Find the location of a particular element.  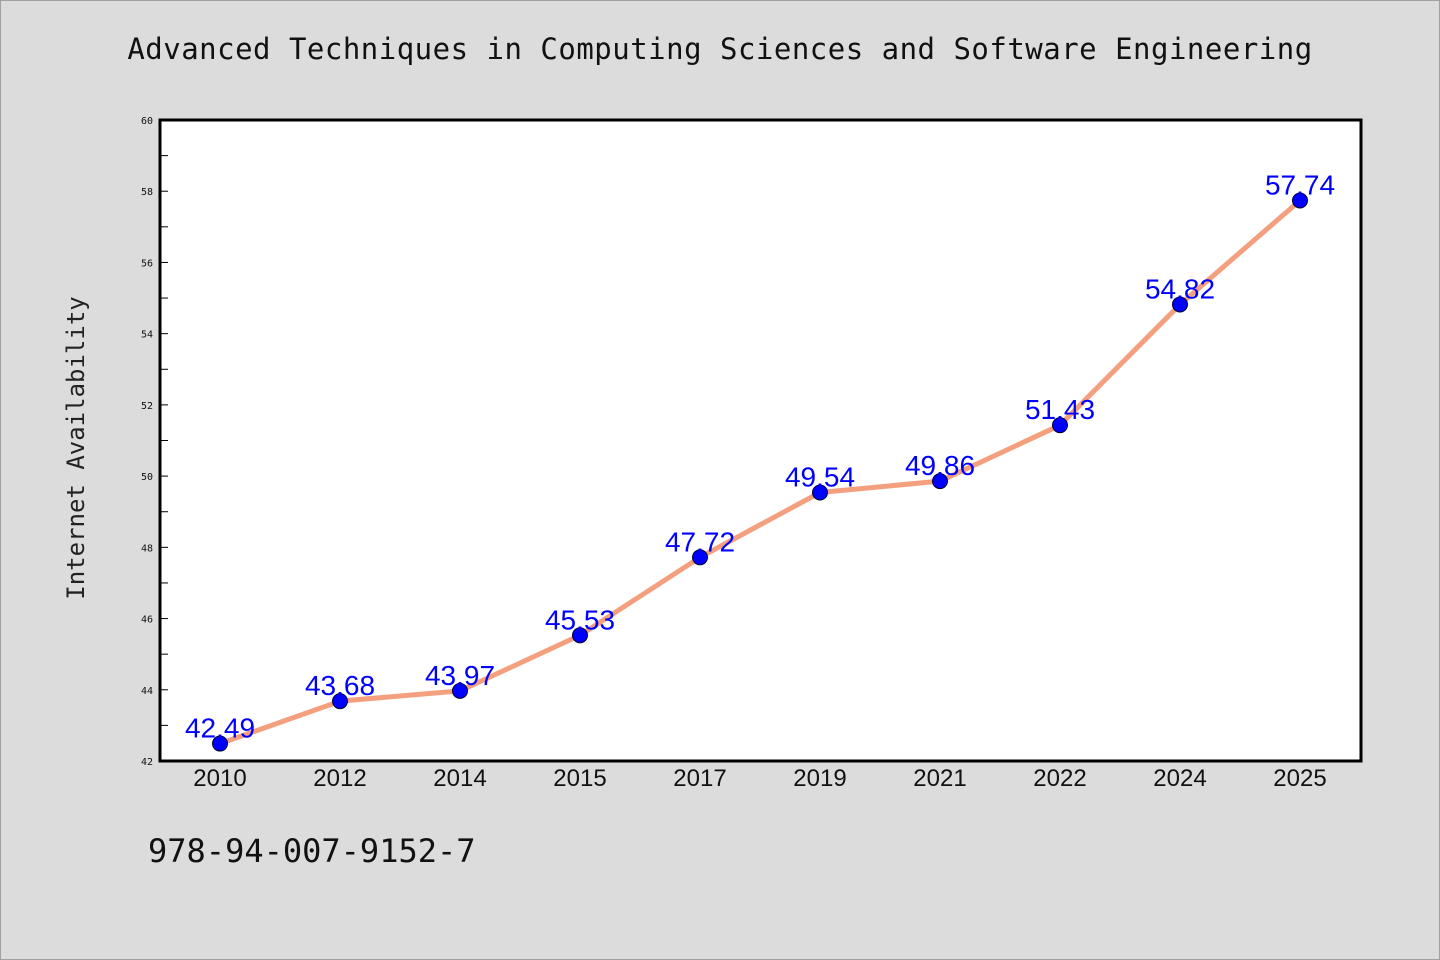

data-label: 47.72 is located at coordinates (700, 541).